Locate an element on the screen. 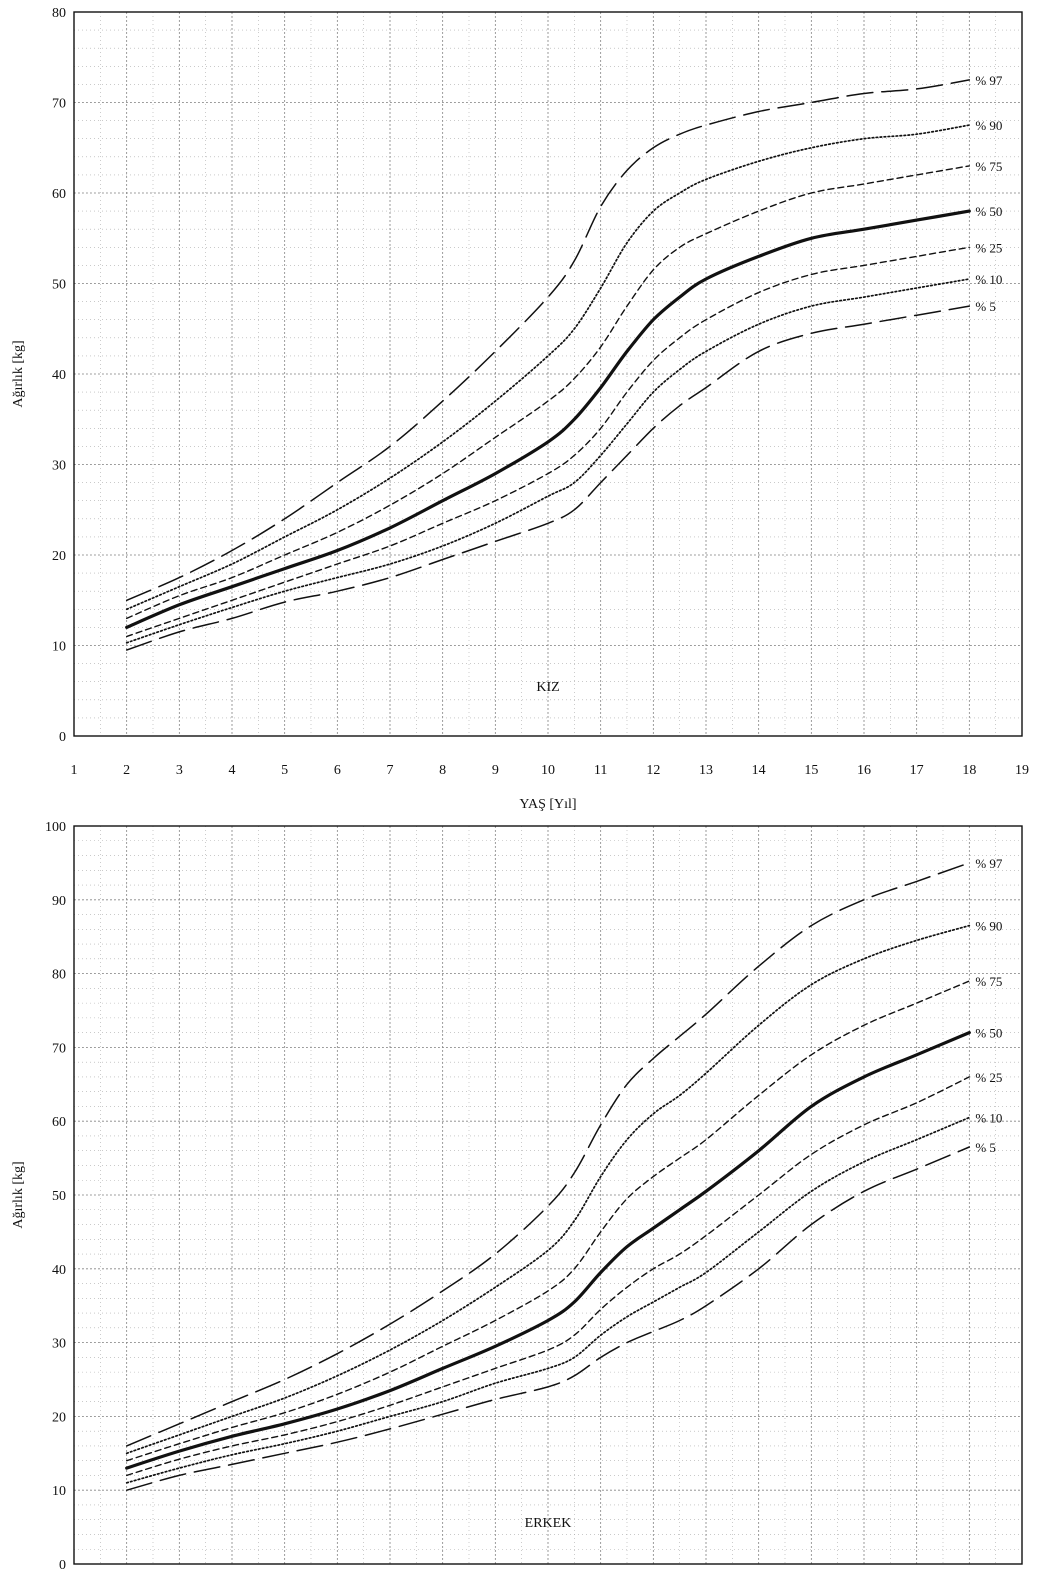  x-tick-label: 12 is located at coordinates (653, 770).